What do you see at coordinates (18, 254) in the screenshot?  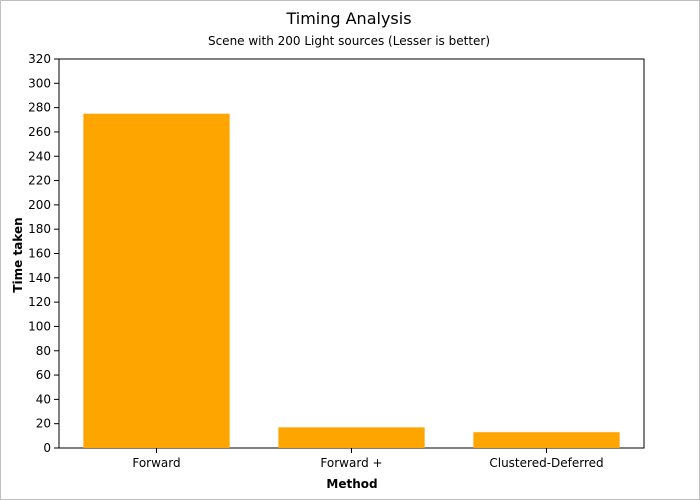 I see `y-axis-label: Time taken` at bounding box center [18, 254].